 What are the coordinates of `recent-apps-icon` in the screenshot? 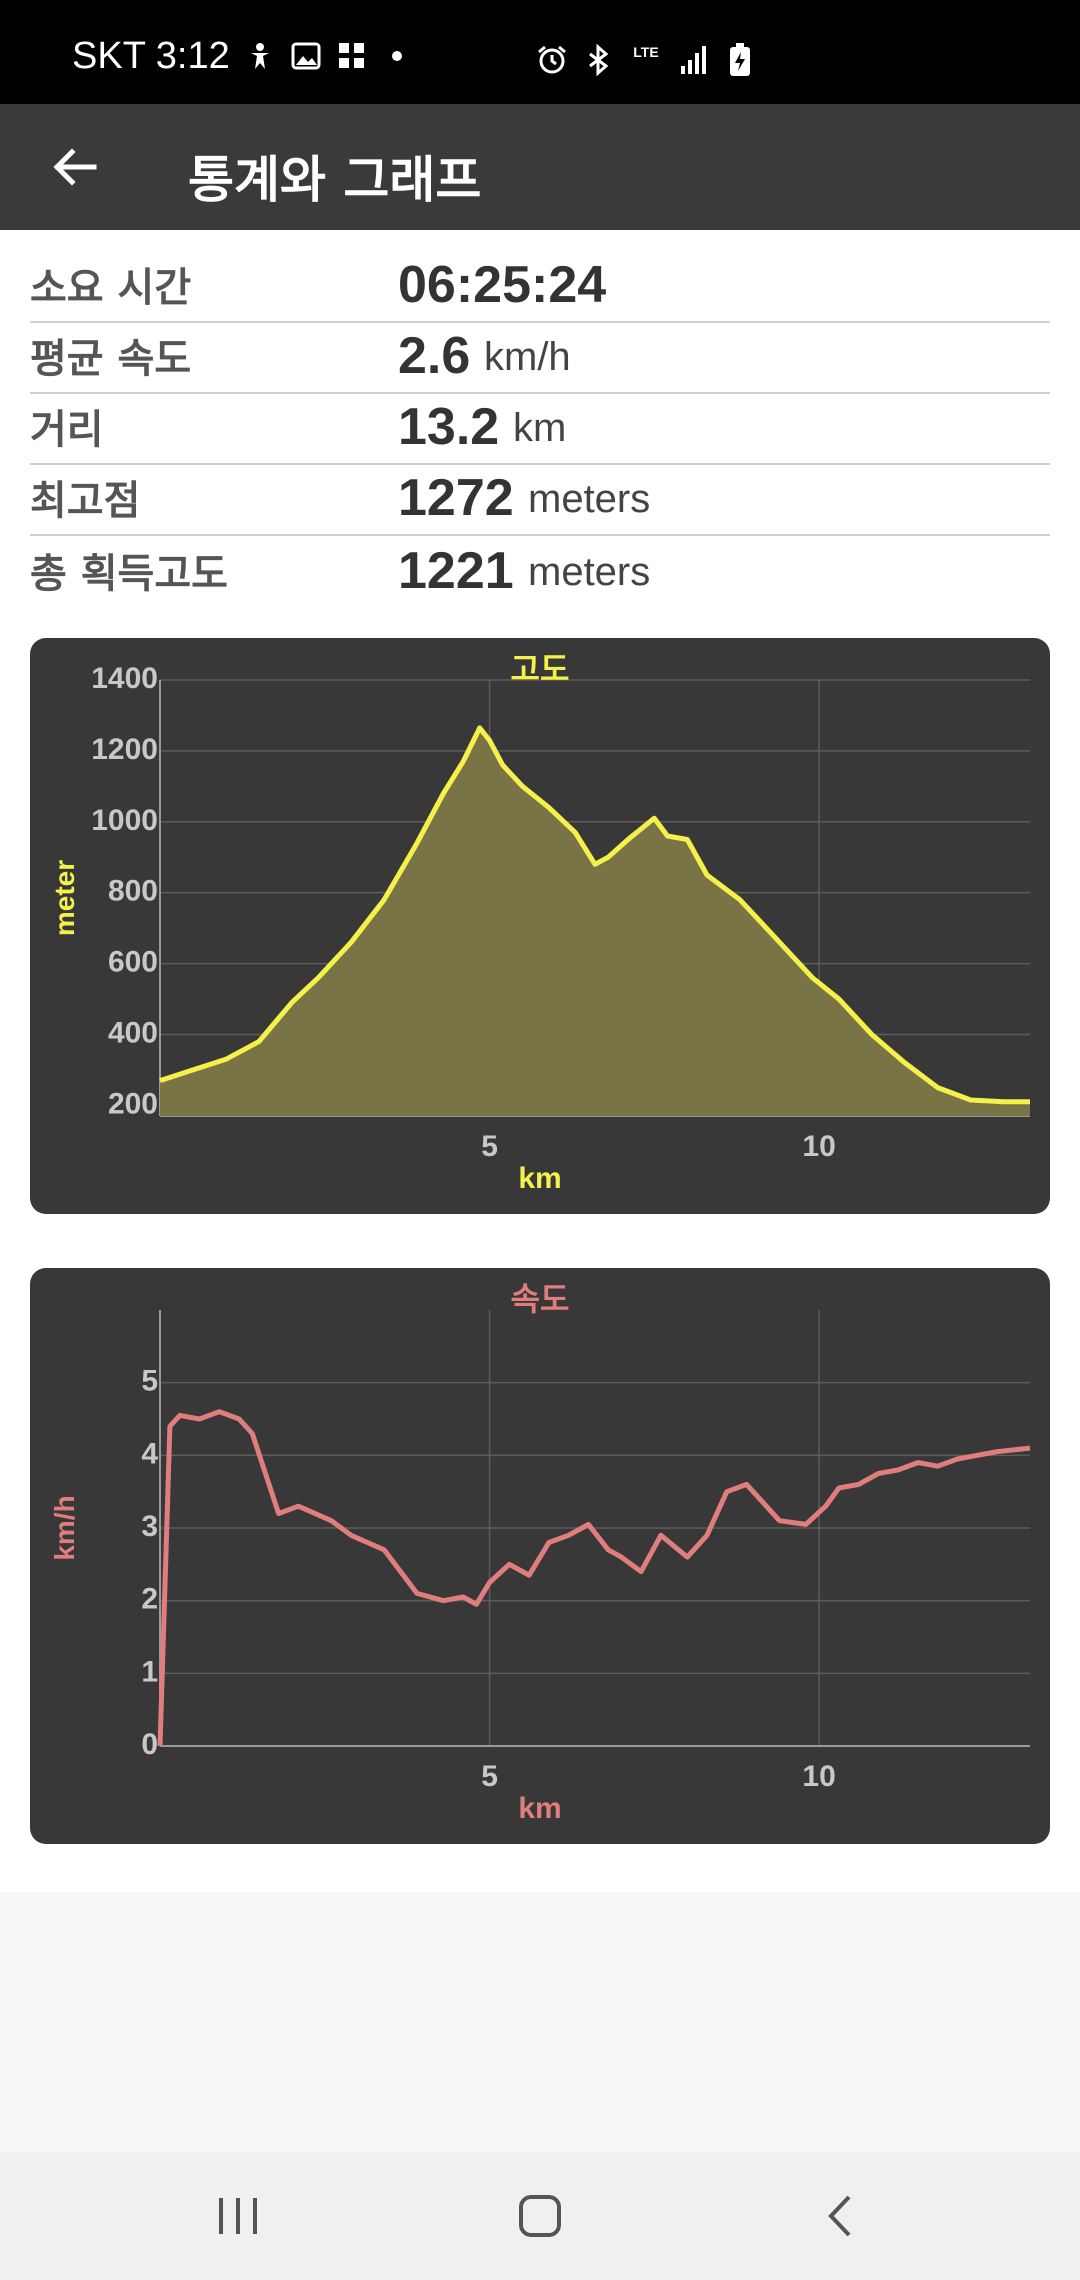 It's located at (238, 2216).